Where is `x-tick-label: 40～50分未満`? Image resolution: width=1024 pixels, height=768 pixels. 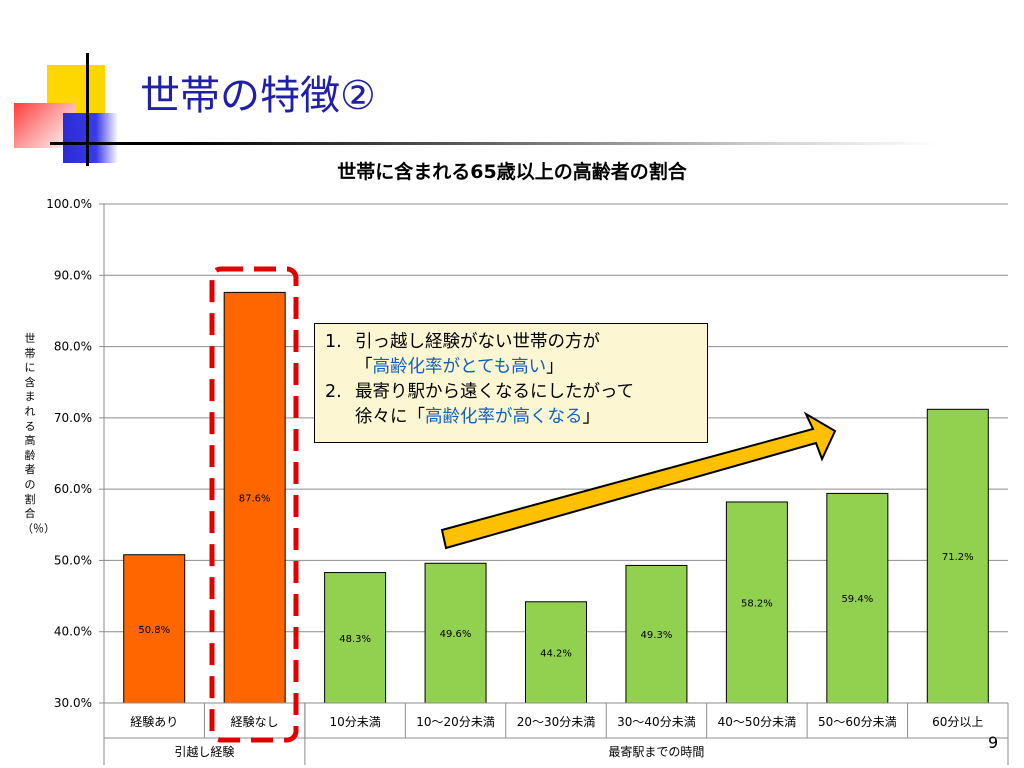
x-tick-label: 40～50分未満 is located at coordinates (757, 722).